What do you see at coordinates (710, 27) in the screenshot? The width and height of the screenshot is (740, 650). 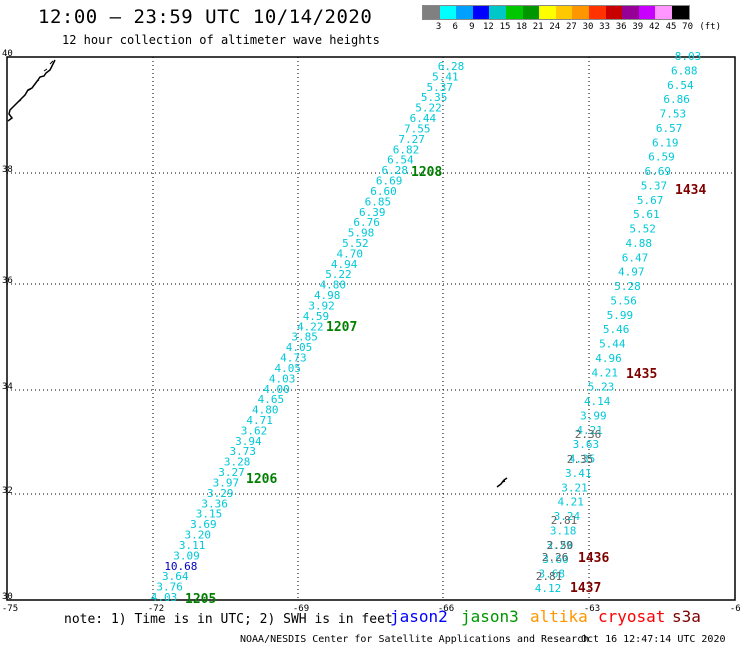 I see `legend-unit: (ft)` at bounding box center [710, 27].